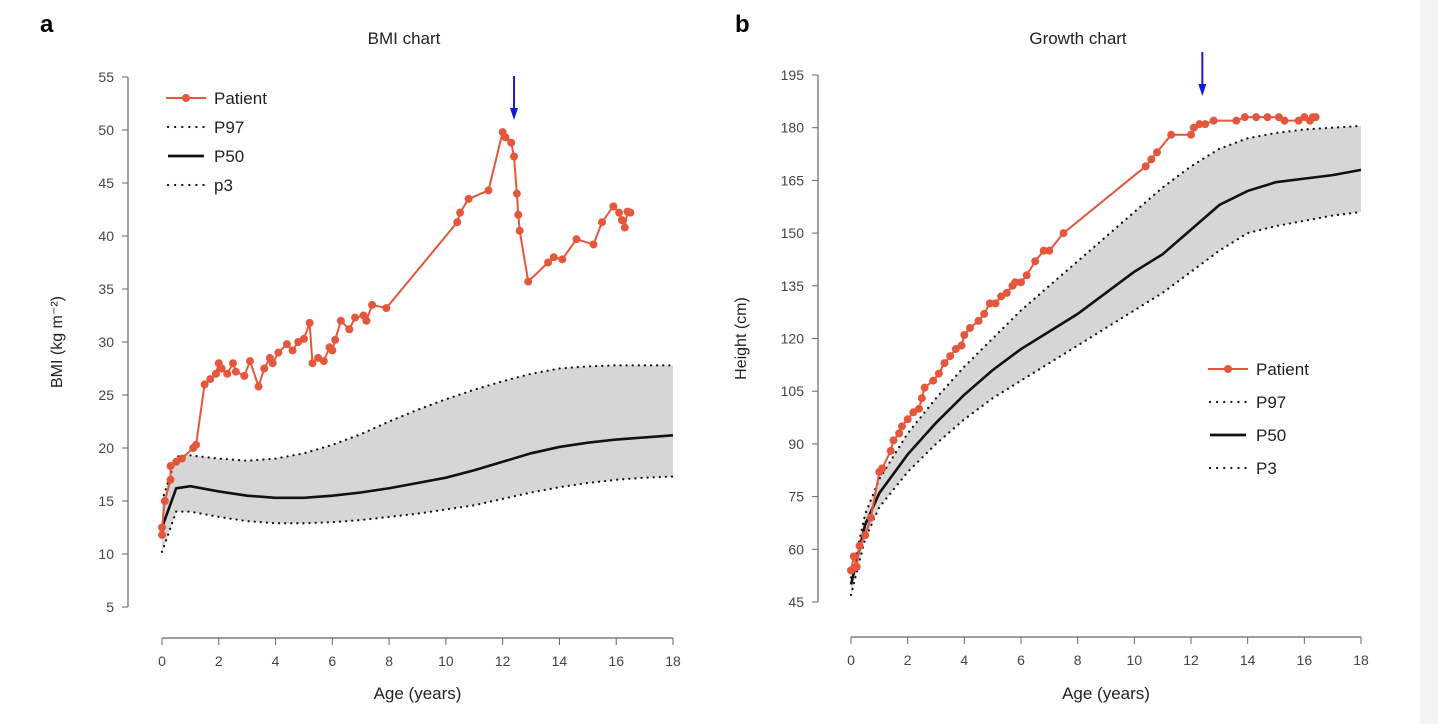  Describe the element at coordinates (793, 339) in the screenshot. I see `y-tick-label: 120` at that location.